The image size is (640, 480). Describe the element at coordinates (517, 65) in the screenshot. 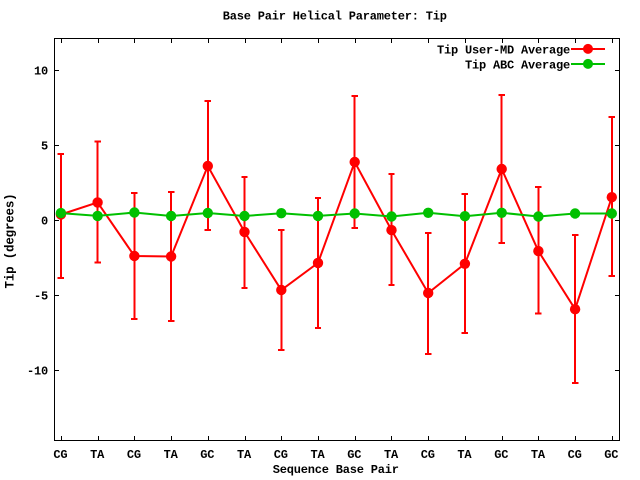

I see `svg-text: Tip ABC Average` at that location.